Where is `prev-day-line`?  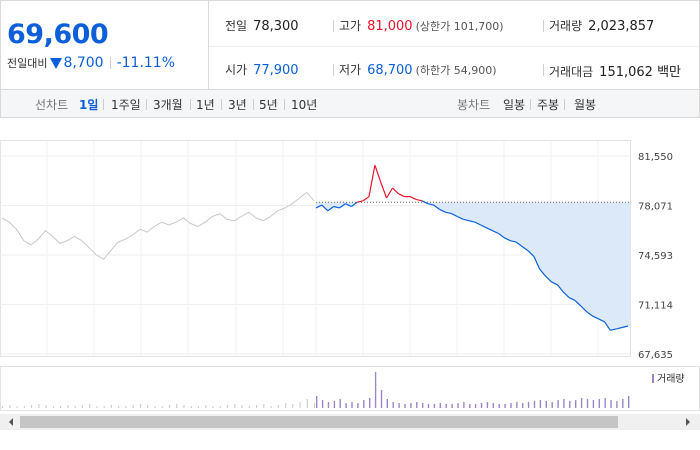 prev-day-line is located at coordinates (158, 225).